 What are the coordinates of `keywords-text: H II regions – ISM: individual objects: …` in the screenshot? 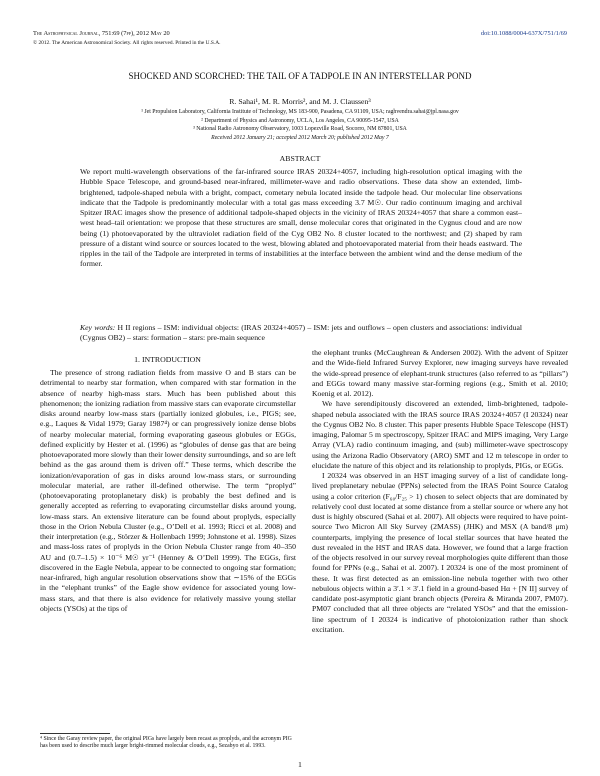 It's located at (301, 333).